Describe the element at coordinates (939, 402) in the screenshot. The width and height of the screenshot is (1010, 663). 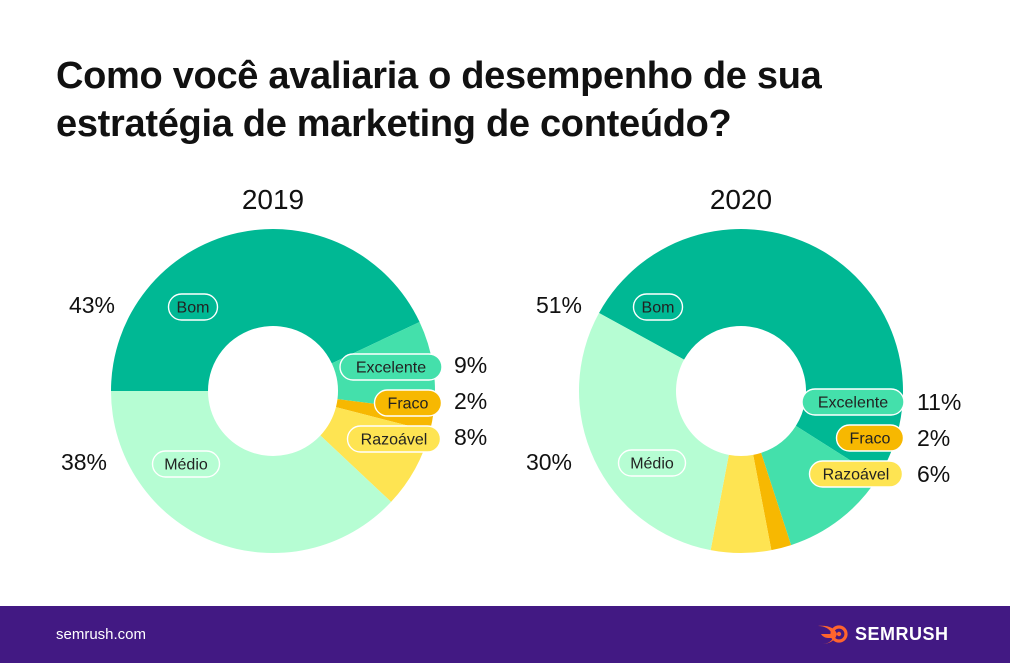
I see `value-label-excelente: 11%` at that location.